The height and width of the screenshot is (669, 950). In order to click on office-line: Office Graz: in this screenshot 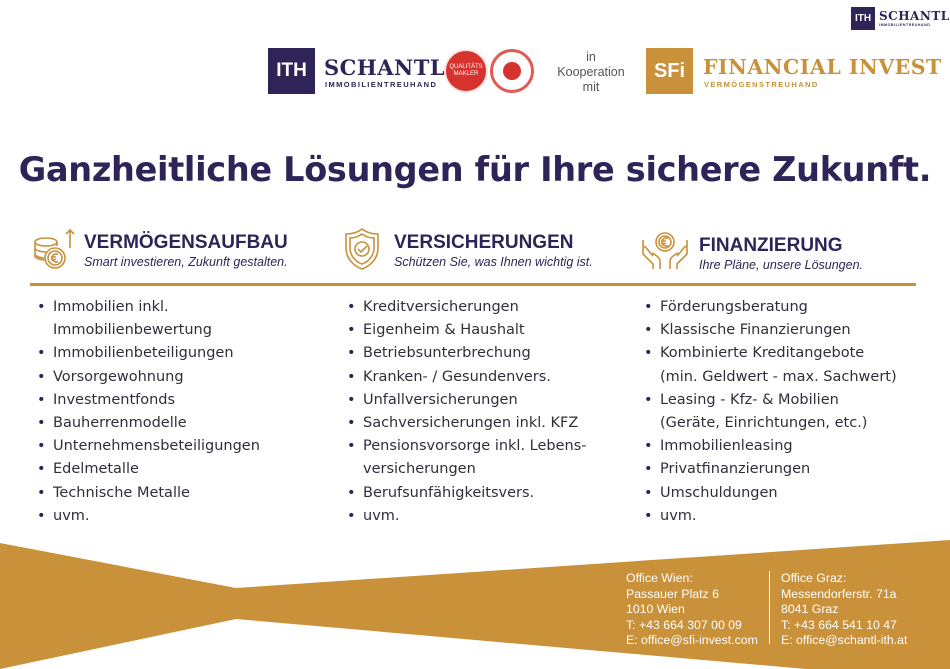, I will do `click(814, 578)`.